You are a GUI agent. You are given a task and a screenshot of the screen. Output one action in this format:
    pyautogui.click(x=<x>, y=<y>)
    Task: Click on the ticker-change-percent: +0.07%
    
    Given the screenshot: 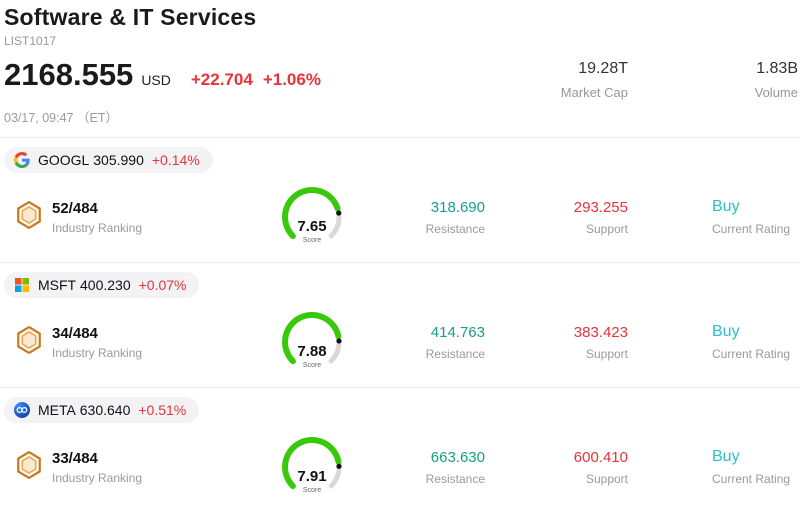 What is the action you would take?
    pyautogui.click(x=162, y=285)
    